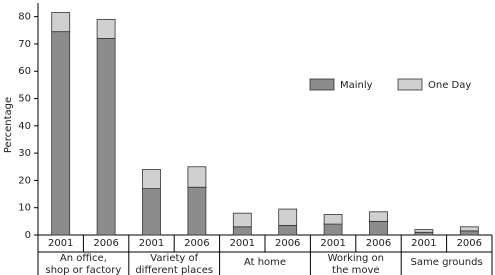 This screenshot has width=495, height=275. What do you see at coordinates (24, 180) in the screenshot?
I see `y-tick-label: 20` at bounding box center [24, 180].